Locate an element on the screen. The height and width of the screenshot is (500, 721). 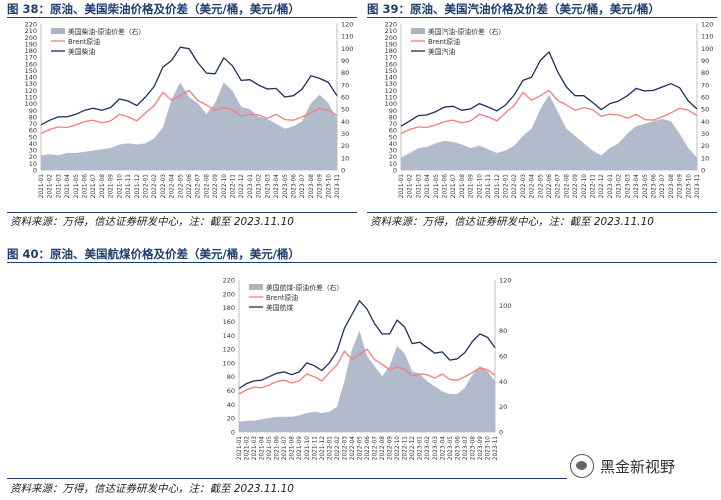
y-tick-left: 10 is located at coordinates (33, 164).